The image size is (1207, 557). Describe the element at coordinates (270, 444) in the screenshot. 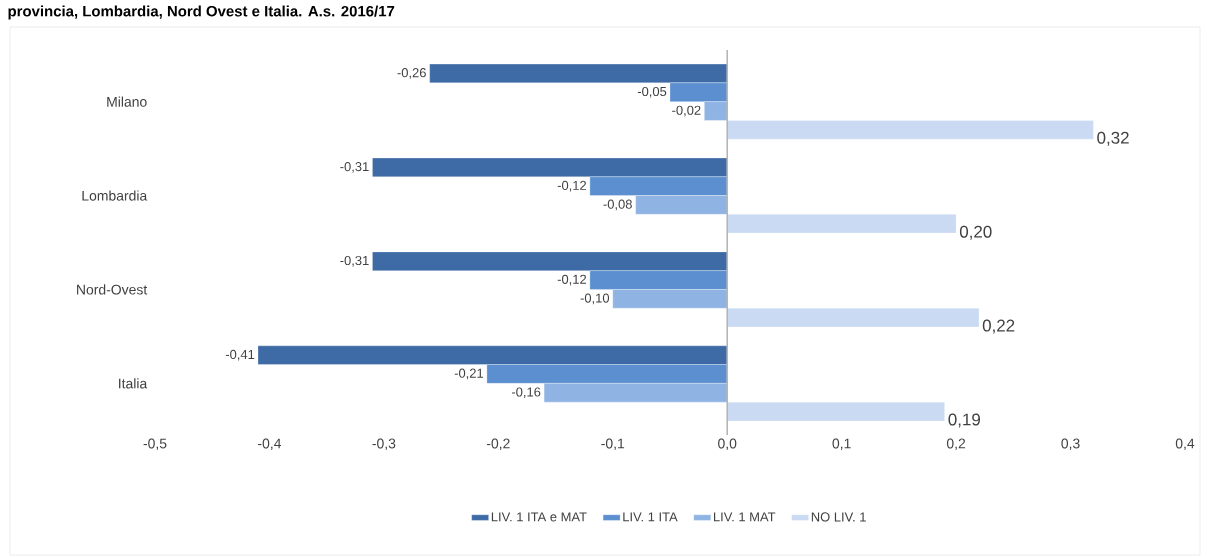

I see `x-tick-label: -0,4` at that location.